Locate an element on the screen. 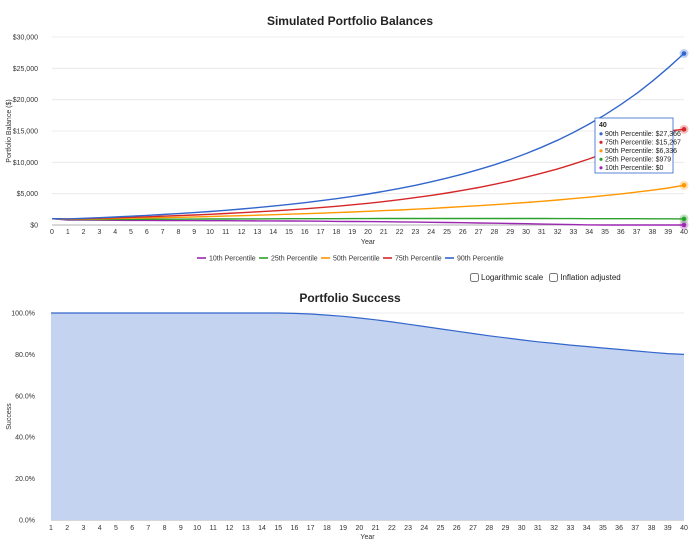  inflation-toggle: Inflation adjusted is located at coordinates (585, 277).